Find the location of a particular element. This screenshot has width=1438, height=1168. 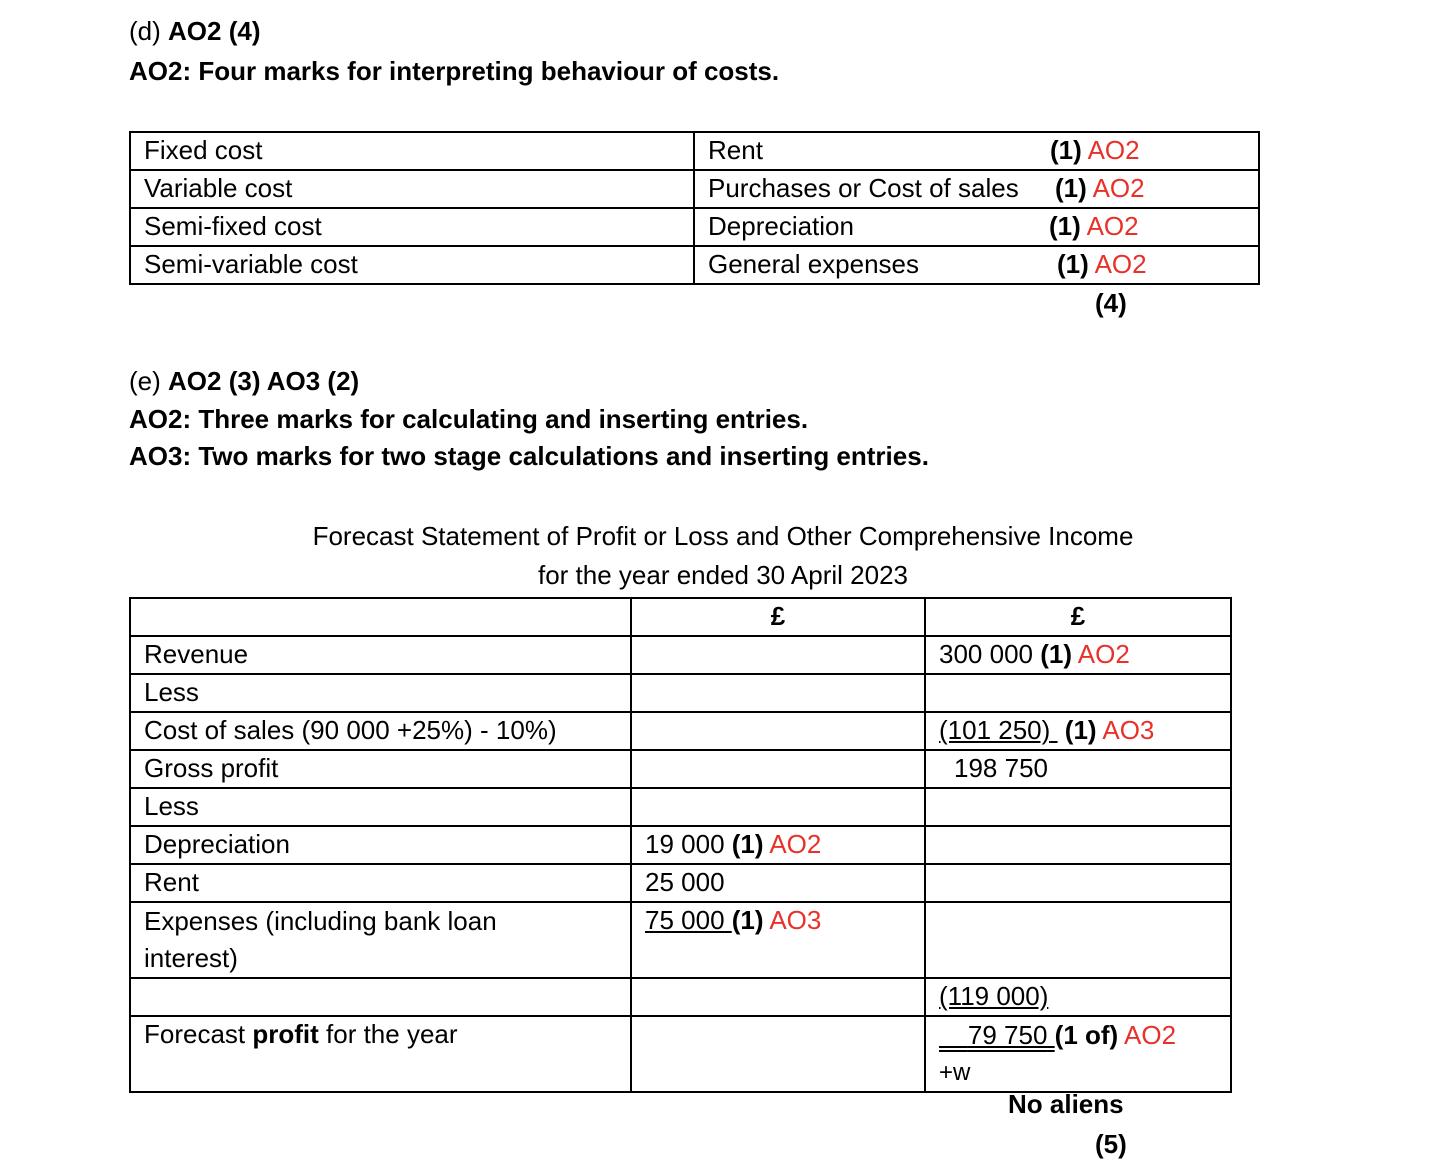

table-row: Rent 25 000 is located at coordinates (680, 883).